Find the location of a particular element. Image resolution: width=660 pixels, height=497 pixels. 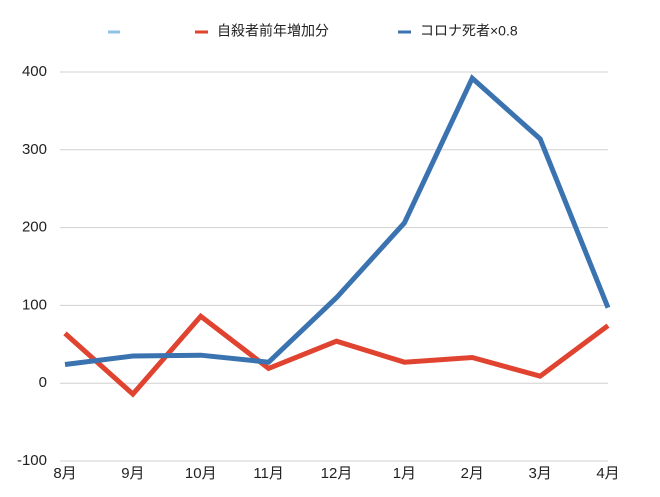

y-tick-label: 400 is located at coordinates (34, 71).